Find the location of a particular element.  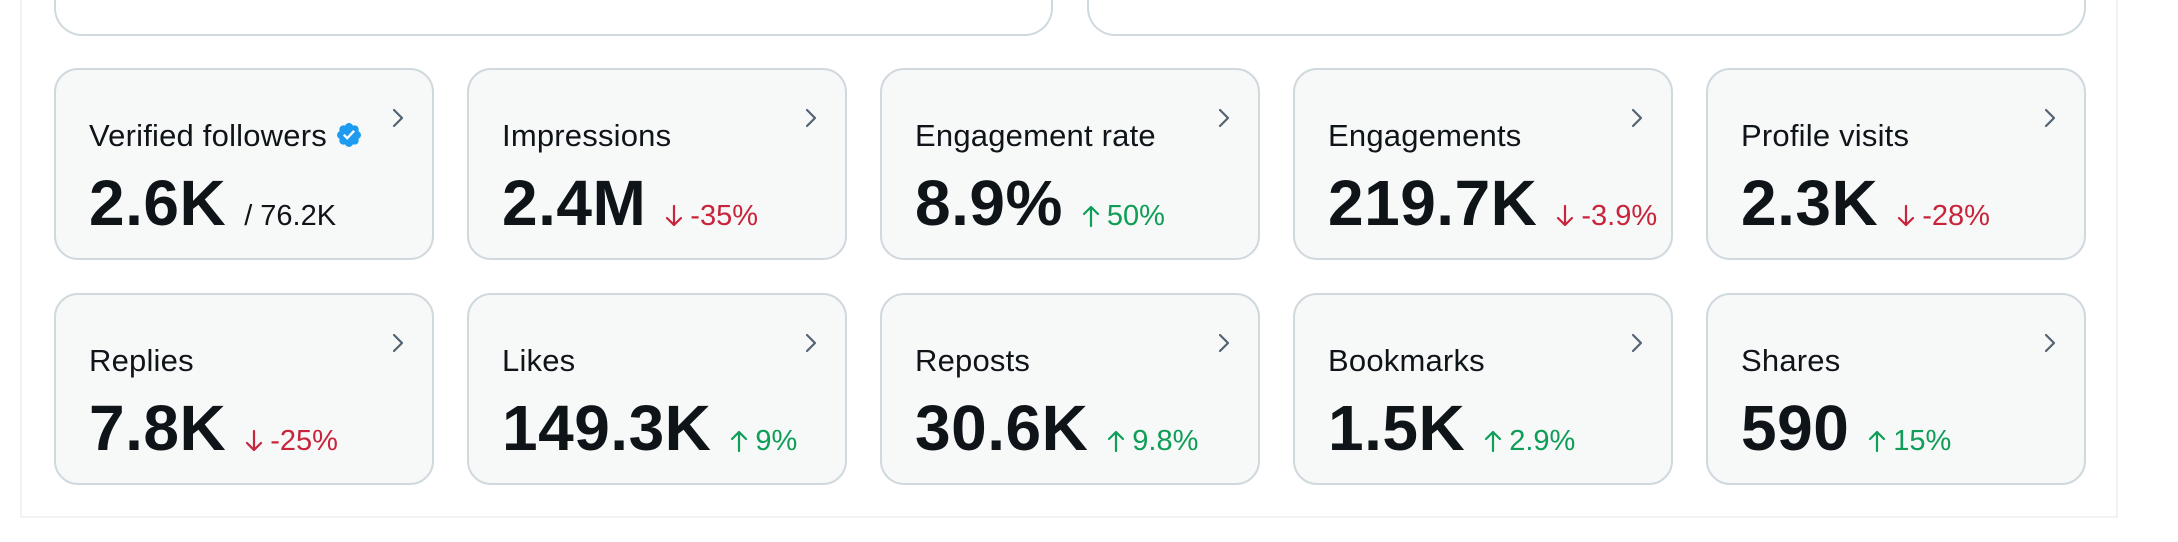

metric-title-text: Engagements is located at coordinates (1425, 135).